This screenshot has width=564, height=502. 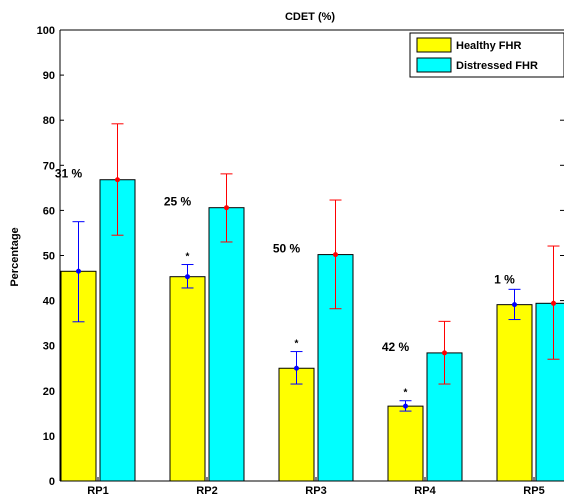 I want to click on chart-title: CDET (%), so click(x=310, y=17).